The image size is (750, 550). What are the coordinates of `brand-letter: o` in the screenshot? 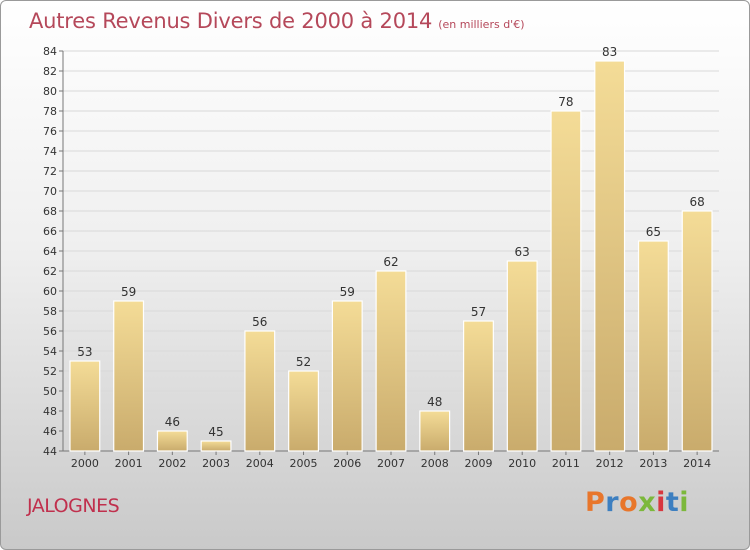 It's located at (629, 502).